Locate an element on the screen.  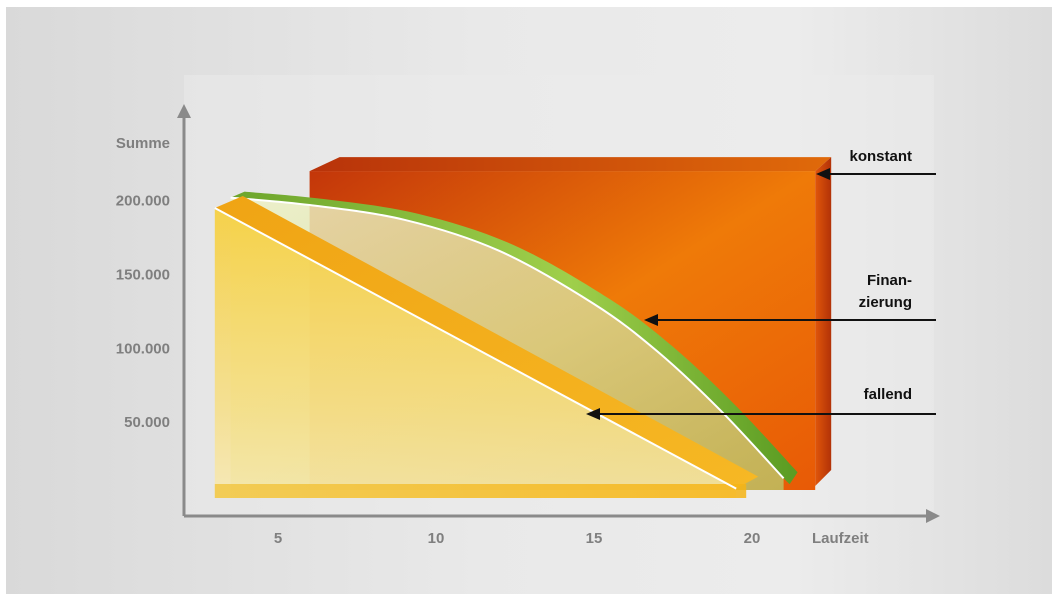
area-fallend-base is located at coordinates (480, 491).